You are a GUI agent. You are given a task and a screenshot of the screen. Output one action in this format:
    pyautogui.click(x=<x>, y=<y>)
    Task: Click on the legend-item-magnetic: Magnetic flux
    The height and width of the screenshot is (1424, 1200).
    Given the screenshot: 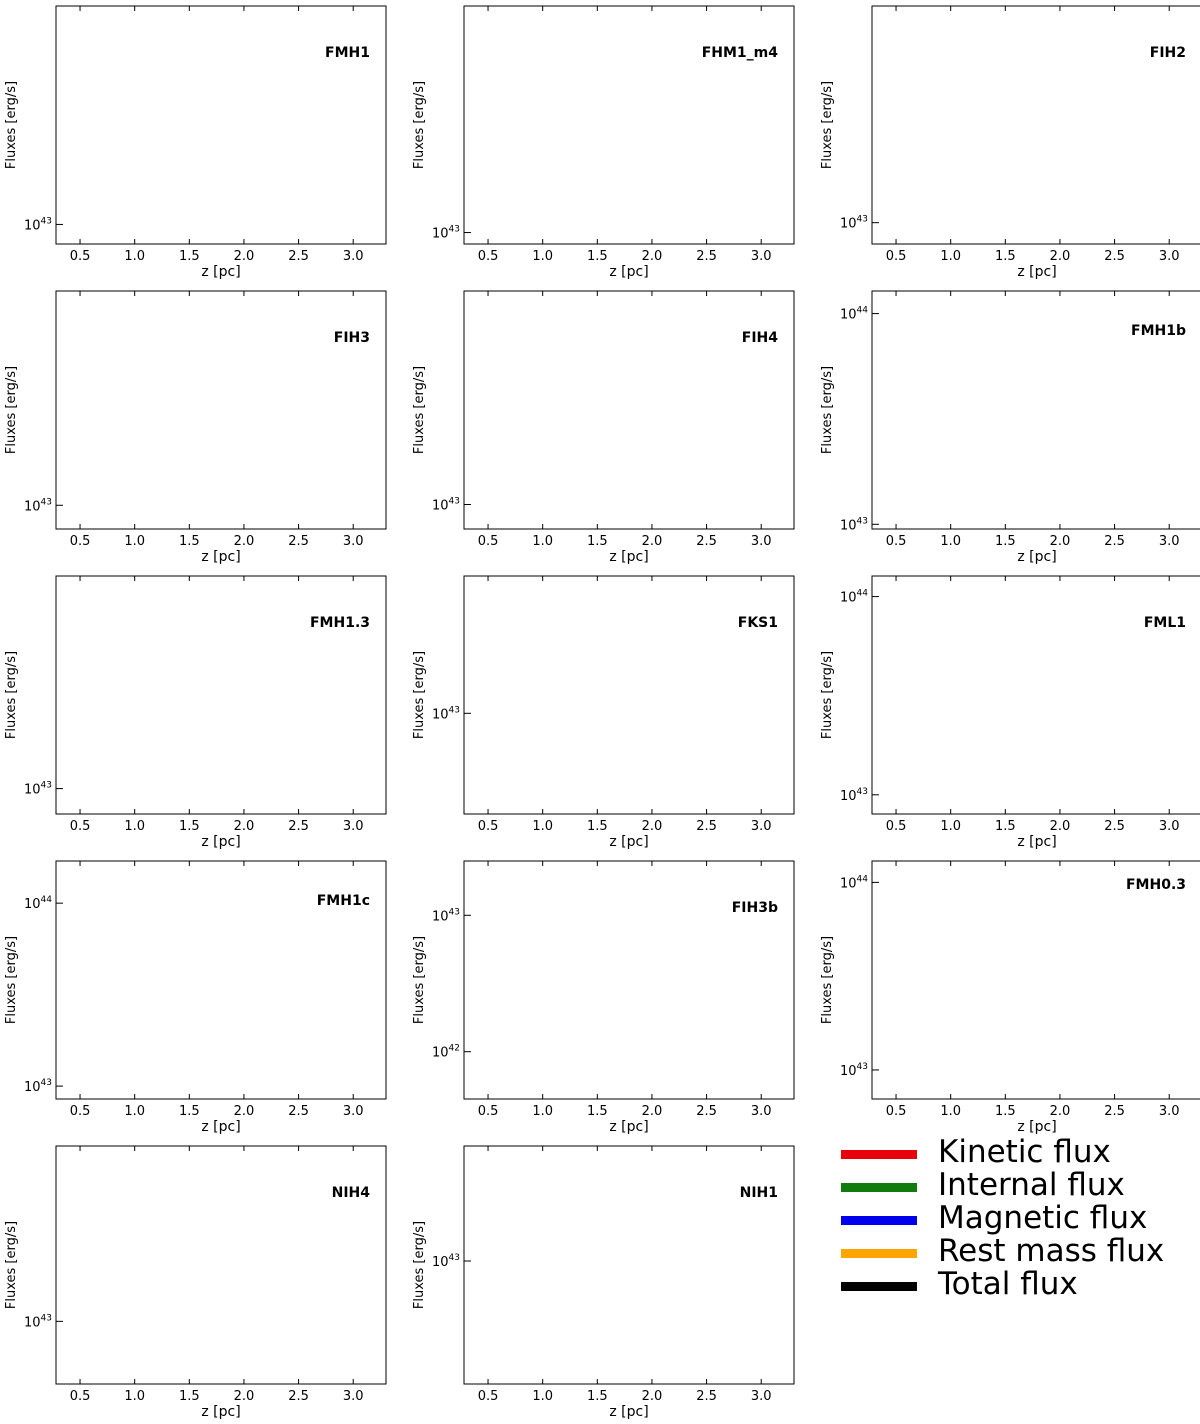 What is the action you would take?
    pyautogui.click(x=1015, y=1218)
    